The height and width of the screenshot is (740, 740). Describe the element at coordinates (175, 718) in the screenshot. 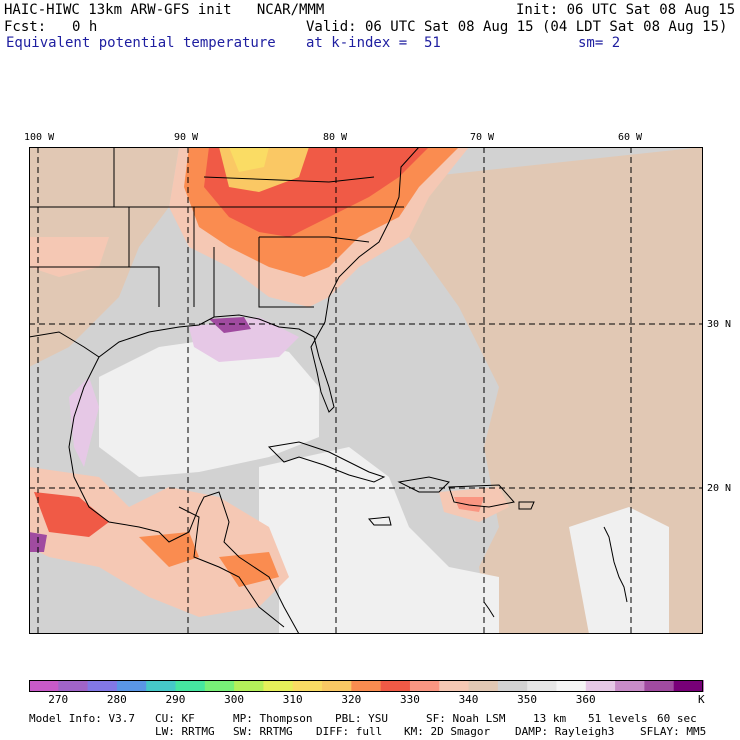

I see `footer-cu: CU: KF` at that location.